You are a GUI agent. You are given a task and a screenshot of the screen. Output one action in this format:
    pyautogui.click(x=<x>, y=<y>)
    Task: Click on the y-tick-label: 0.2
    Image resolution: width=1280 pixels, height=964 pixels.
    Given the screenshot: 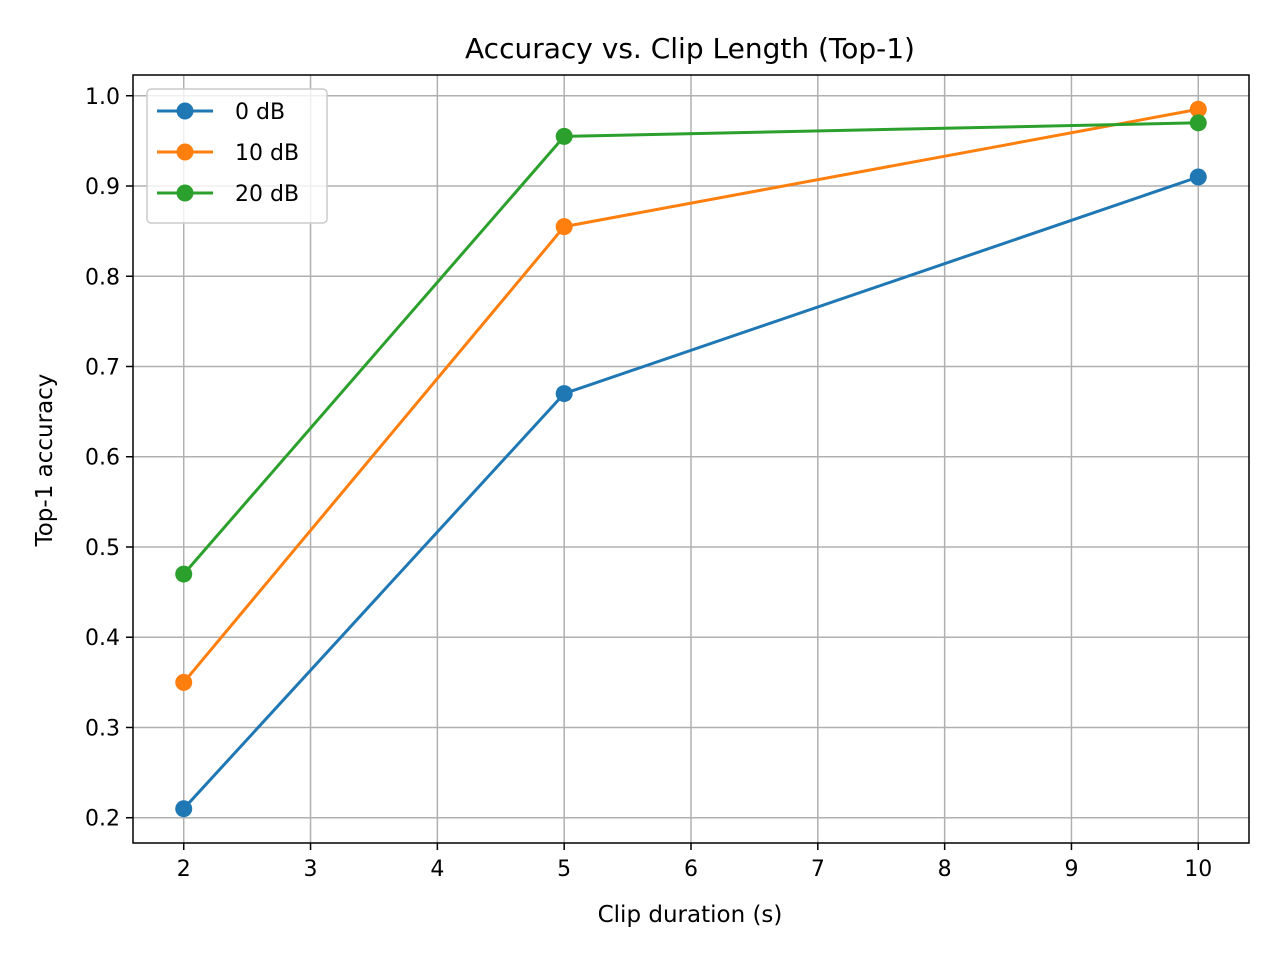 What is the action you would take?
    pyautogui.click(x=102, y=819)
    